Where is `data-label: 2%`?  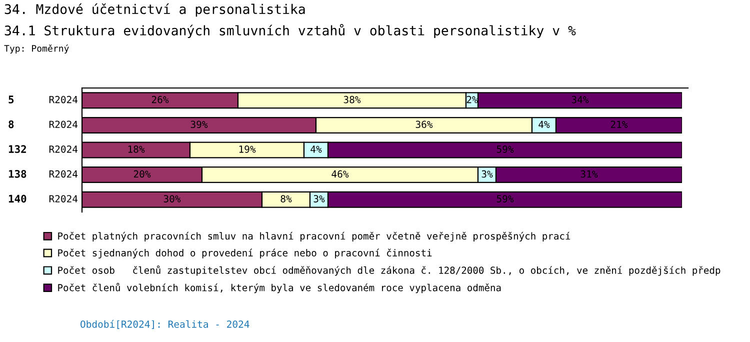
data-label: 2% is located at coordinates (472, 100).